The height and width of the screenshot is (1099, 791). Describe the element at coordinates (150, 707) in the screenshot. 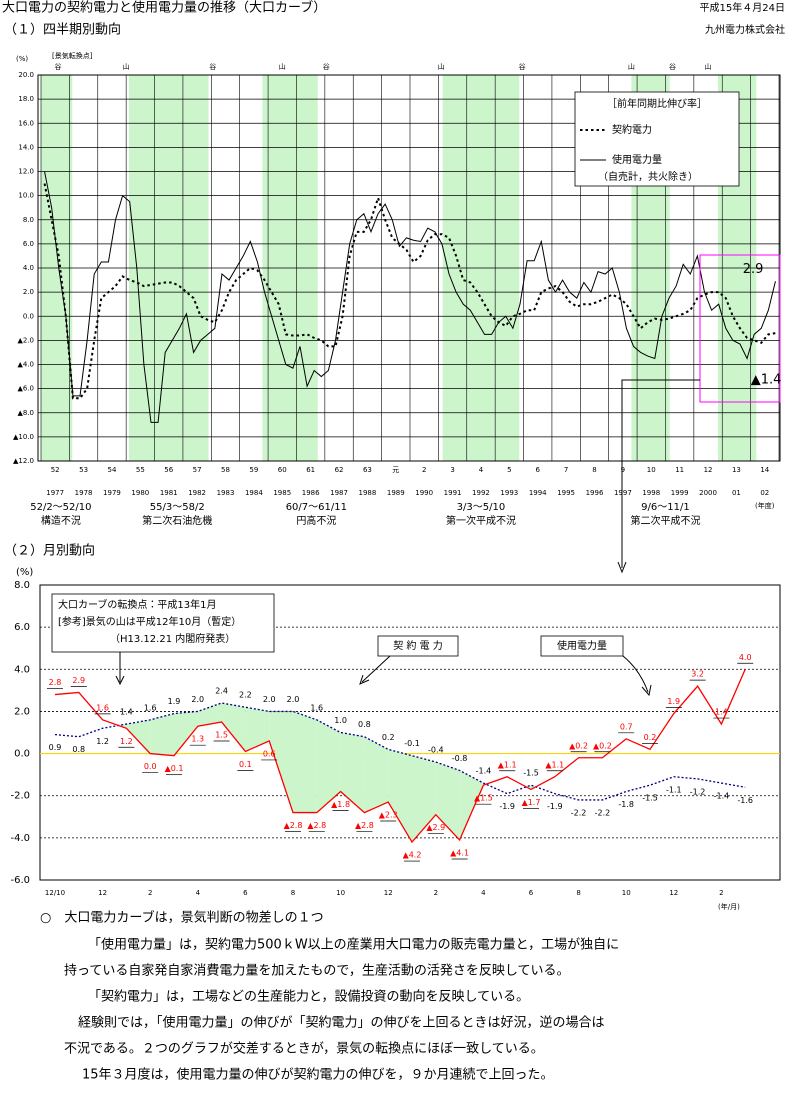

I see `data-label: 1.6` at that location.